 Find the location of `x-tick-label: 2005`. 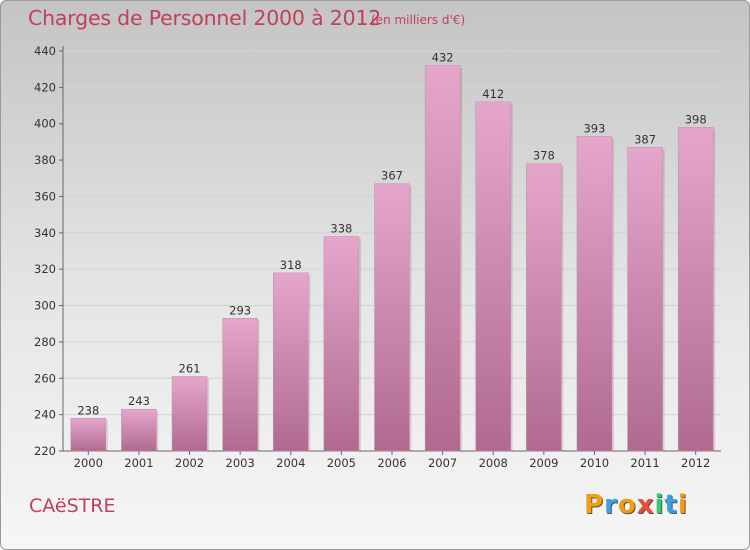

x-tick-label: 2005 is located at coordinates (341, 463).